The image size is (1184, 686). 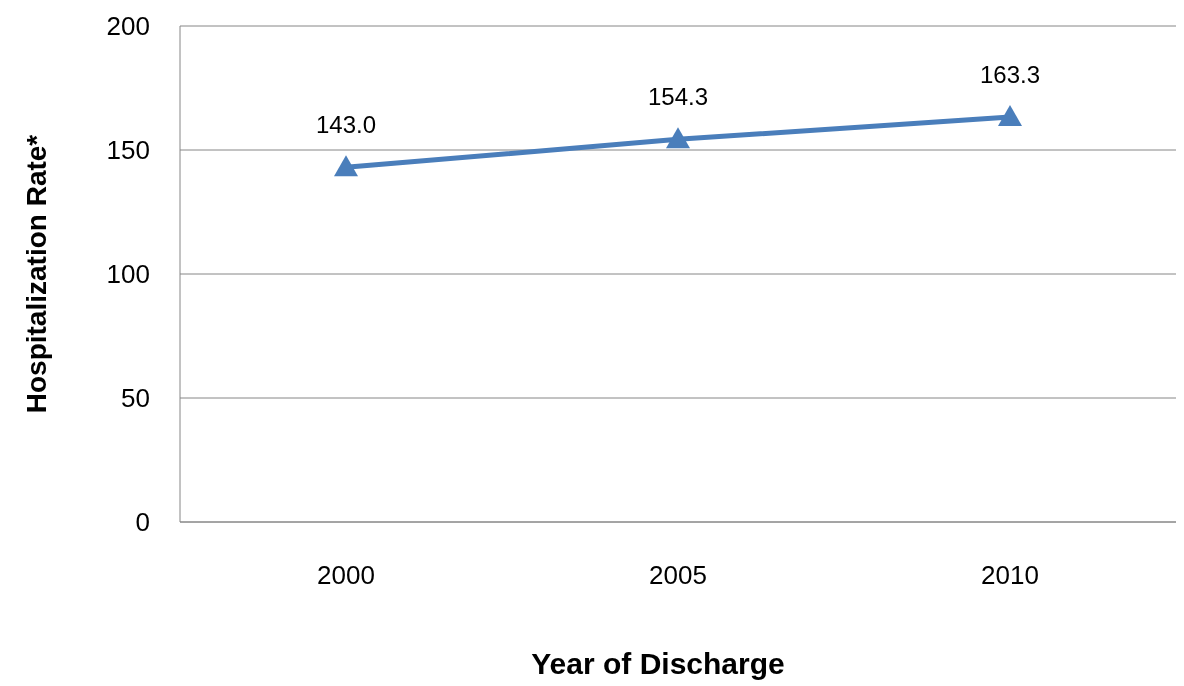 What do you see at coordinates (1010, 75) in the screenshot?
I see `data-label: 163.3` at bounding box center [1010, 75].